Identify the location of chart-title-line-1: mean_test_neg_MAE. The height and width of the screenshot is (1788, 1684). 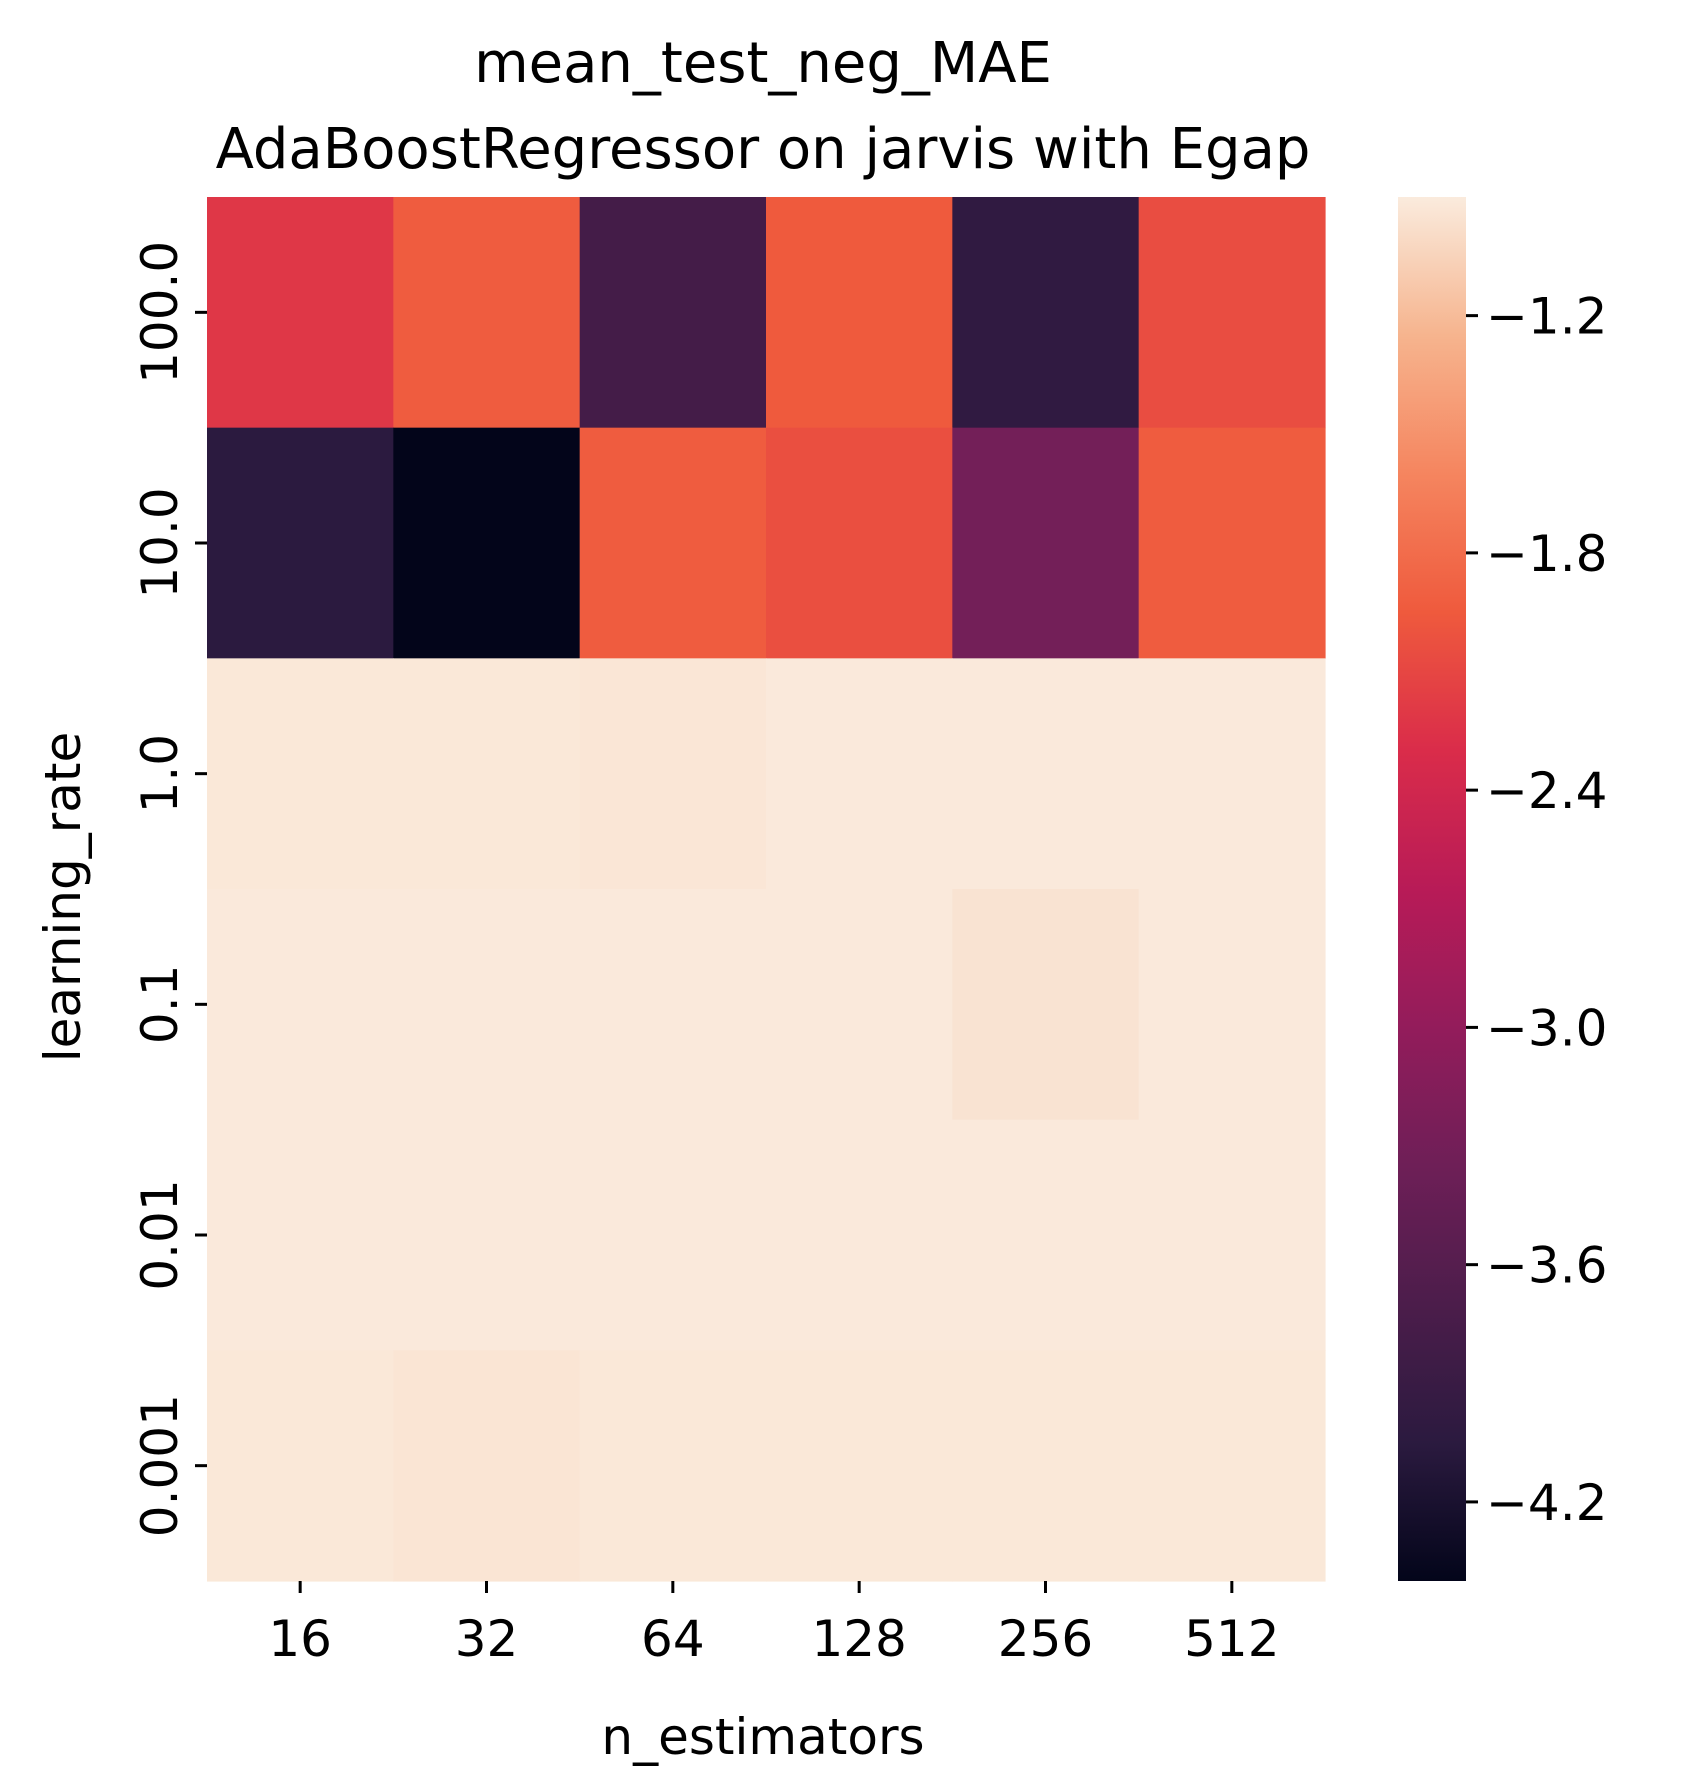
(763, 63).